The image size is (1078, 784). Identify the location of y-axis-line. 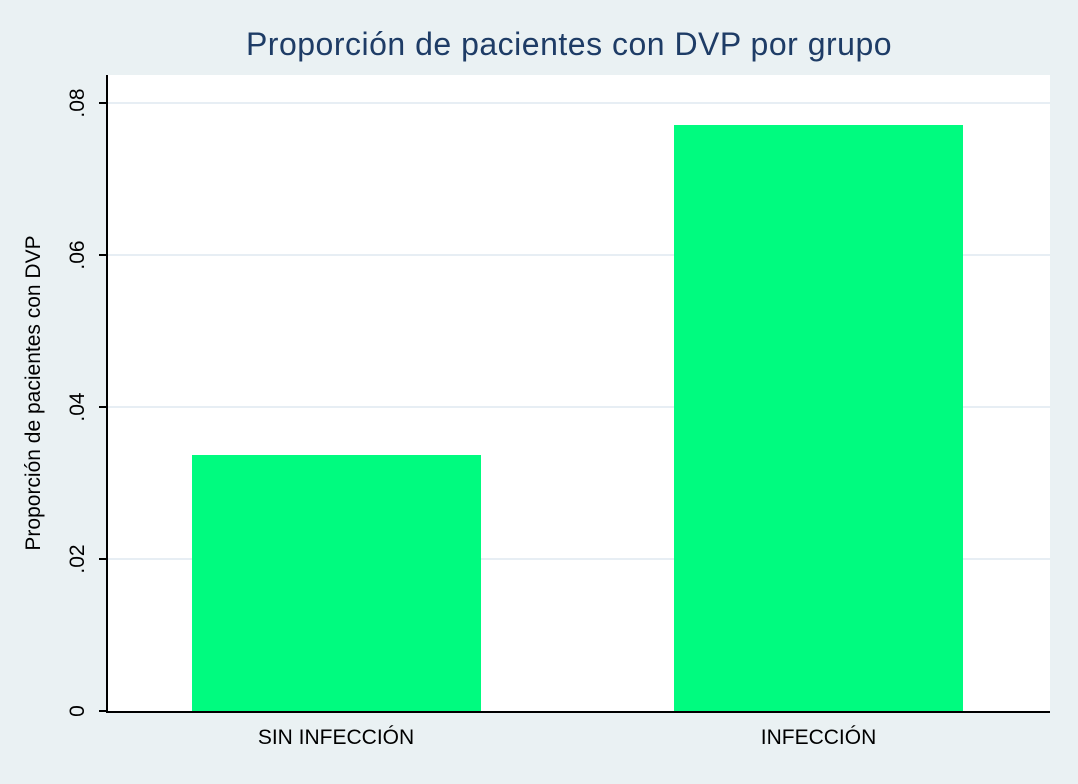
(107, 394).